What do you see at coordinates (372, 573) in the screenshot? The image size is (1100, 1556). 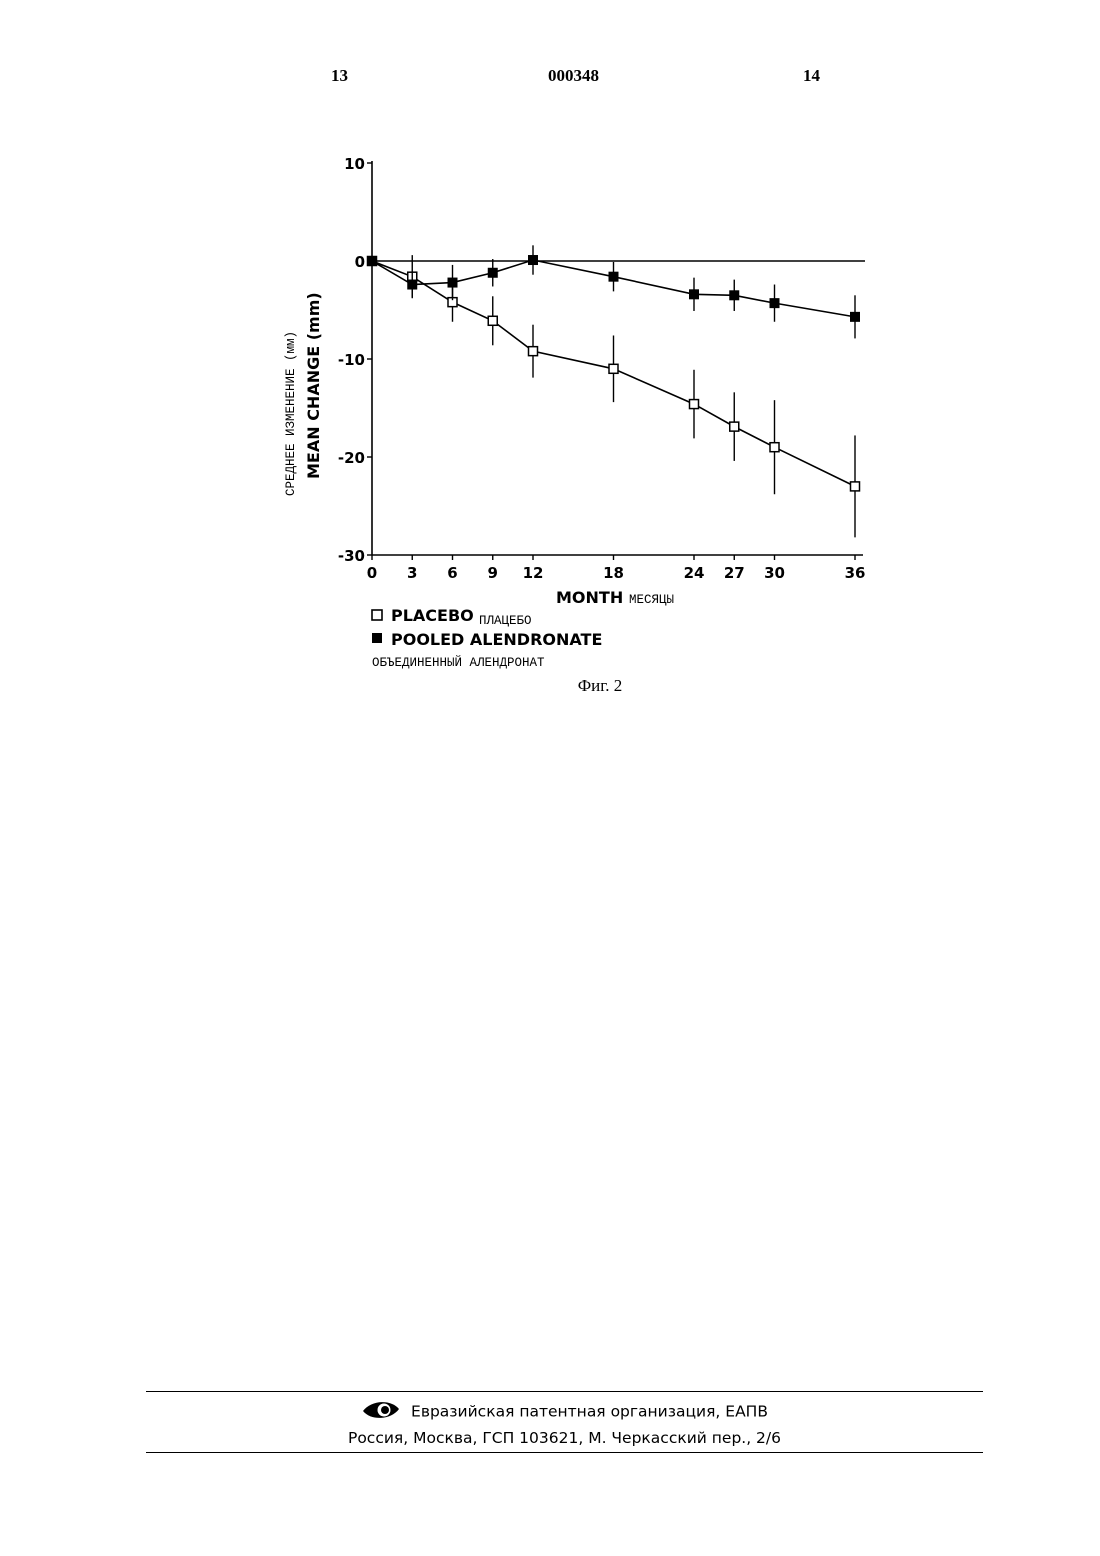 I see `x-tick-label: 0` at bounding box center [372, 573].